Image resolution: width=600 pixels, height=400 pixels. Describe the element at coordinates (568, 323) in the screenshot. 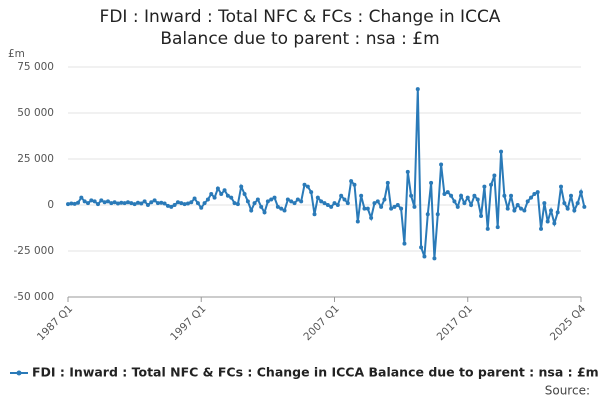

I see `x-tick-label: 2025 Q4` at that location.